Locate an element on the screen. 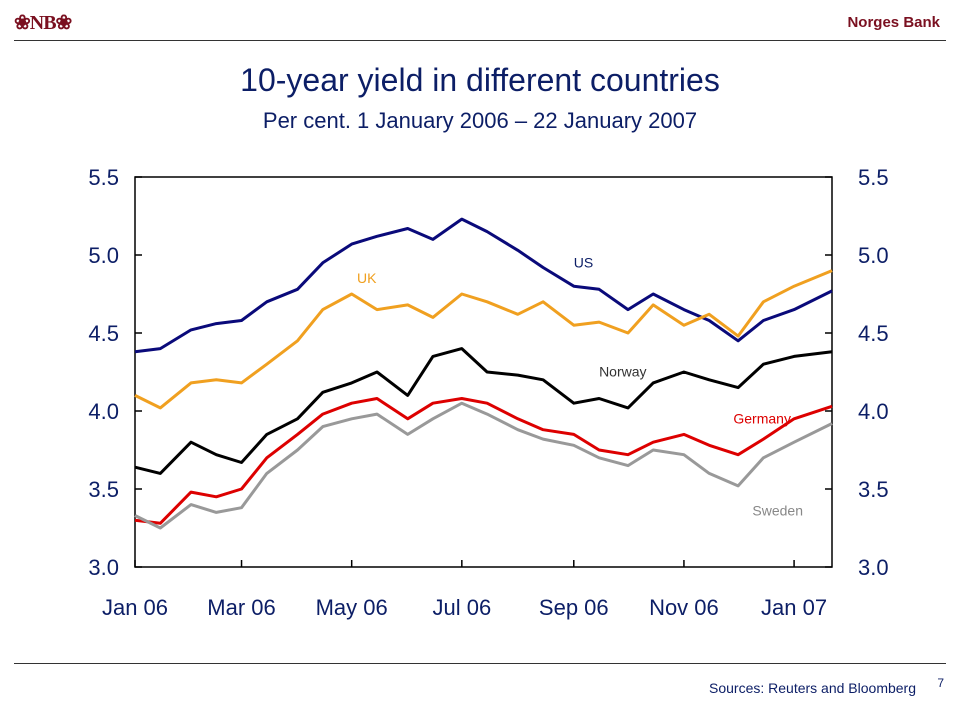 The width and height of the screenshot is (960, 720). source-note: Sources: Reuters and Bloomberg is located at coordinates (812, 688).